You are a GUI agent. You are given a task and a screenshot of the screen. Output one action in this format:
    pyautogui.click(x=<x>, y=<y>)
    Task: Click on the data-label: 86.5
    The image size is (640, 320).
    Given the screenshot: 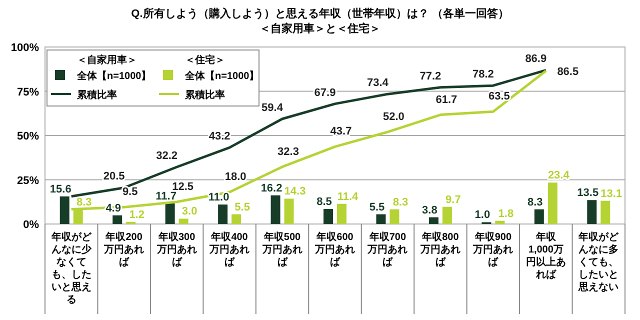 What is the action you would take?
    pyautogui.click(x=568, y=72)
    